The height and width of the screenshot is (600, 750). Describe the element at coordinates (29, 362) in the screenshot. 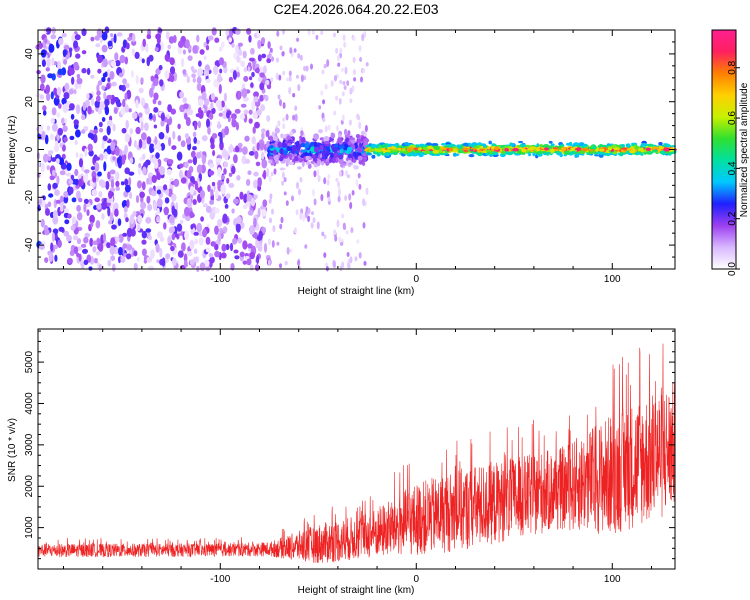

I see `y-tick-label: 5000` at that location.